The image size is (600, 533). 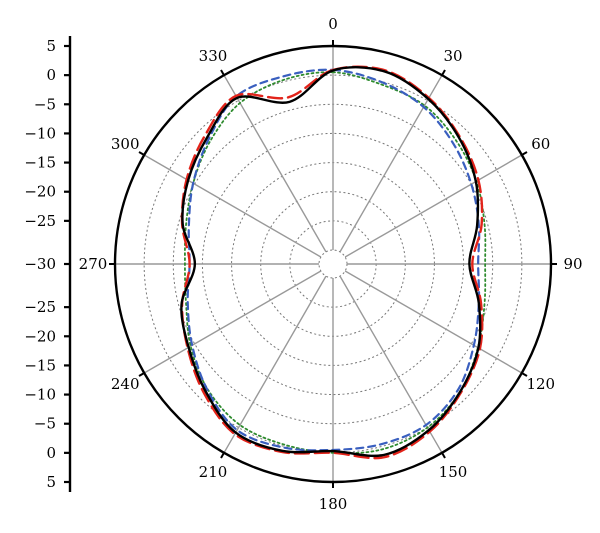 I want to click on angle-label: 0, so click(x=333, y=24).